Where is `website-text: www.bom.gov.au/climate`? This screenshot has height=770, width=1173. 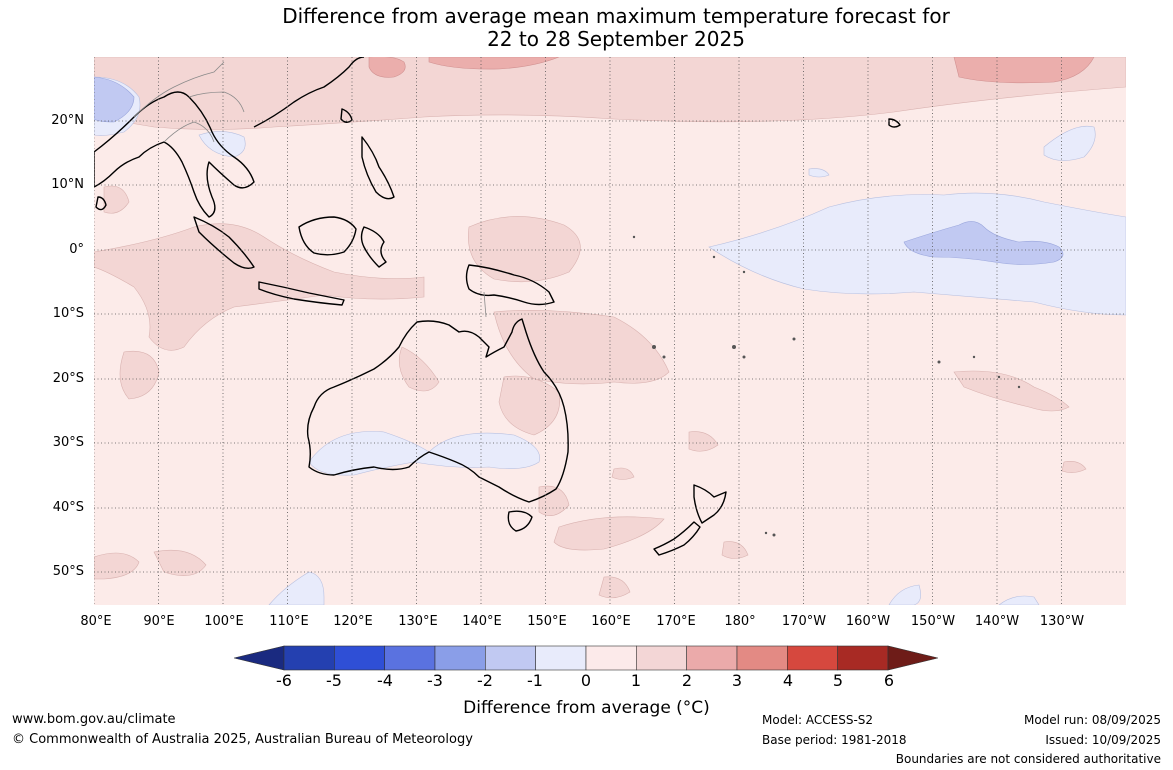 website-text: www.bom.gov.au/climate is located at coordinates (94, 719).